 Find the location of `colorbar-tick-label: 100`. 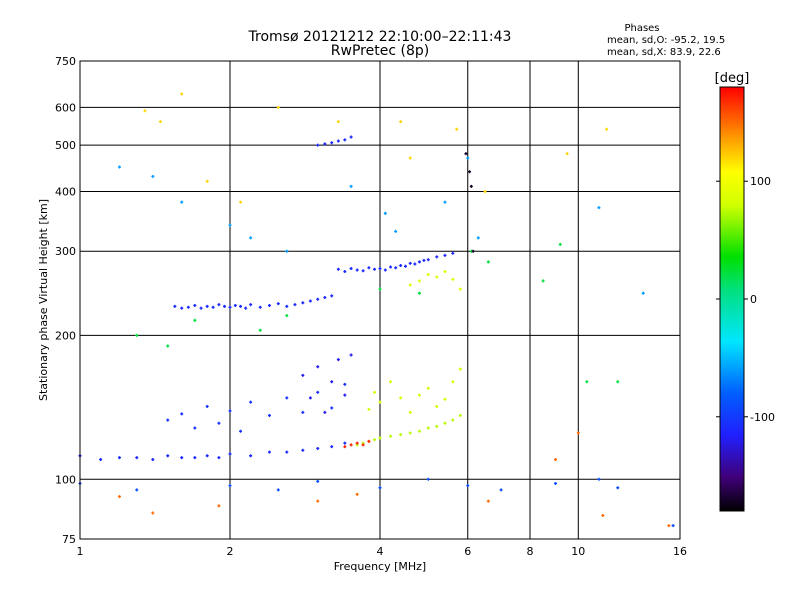

colorbar-tick-label: 100 is located at coordinates (760, 181).